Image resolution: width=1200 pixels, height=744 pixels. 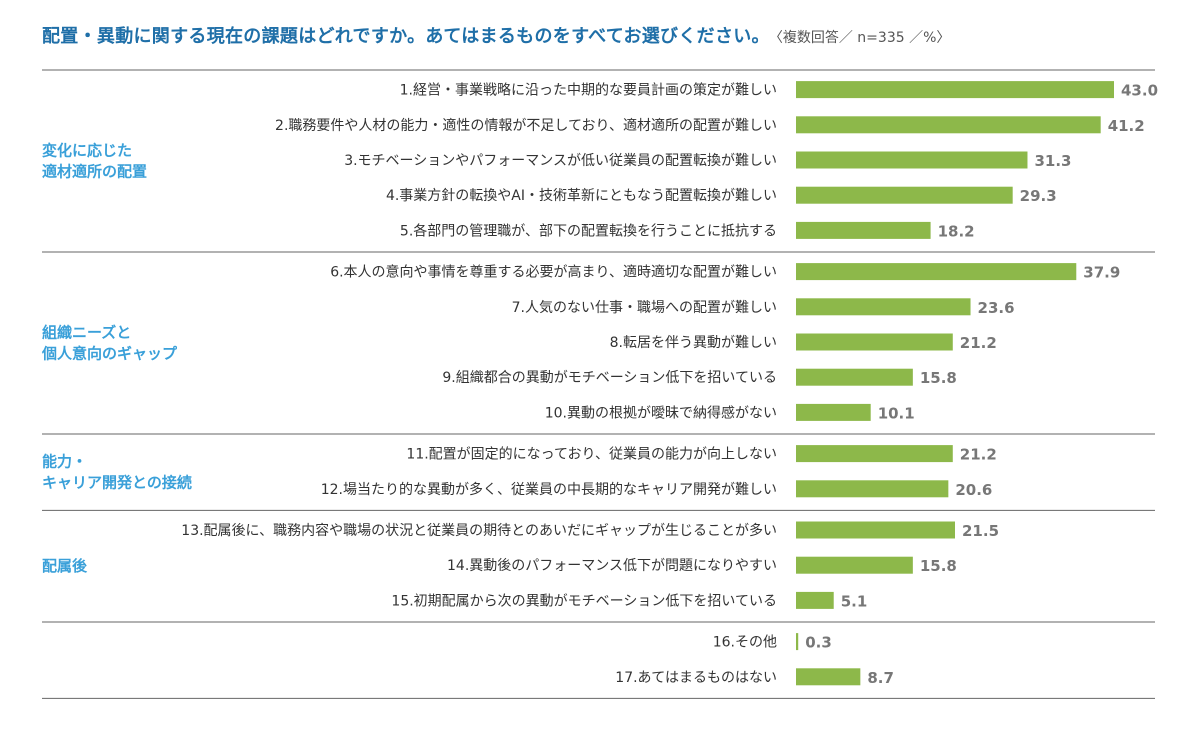 What do you see at coordinates (584, 600) in the screenshot?
I see `item-label: 15.初期配属から次の異動がモチベーション低下を招いている` at bounding box center [584, 600].